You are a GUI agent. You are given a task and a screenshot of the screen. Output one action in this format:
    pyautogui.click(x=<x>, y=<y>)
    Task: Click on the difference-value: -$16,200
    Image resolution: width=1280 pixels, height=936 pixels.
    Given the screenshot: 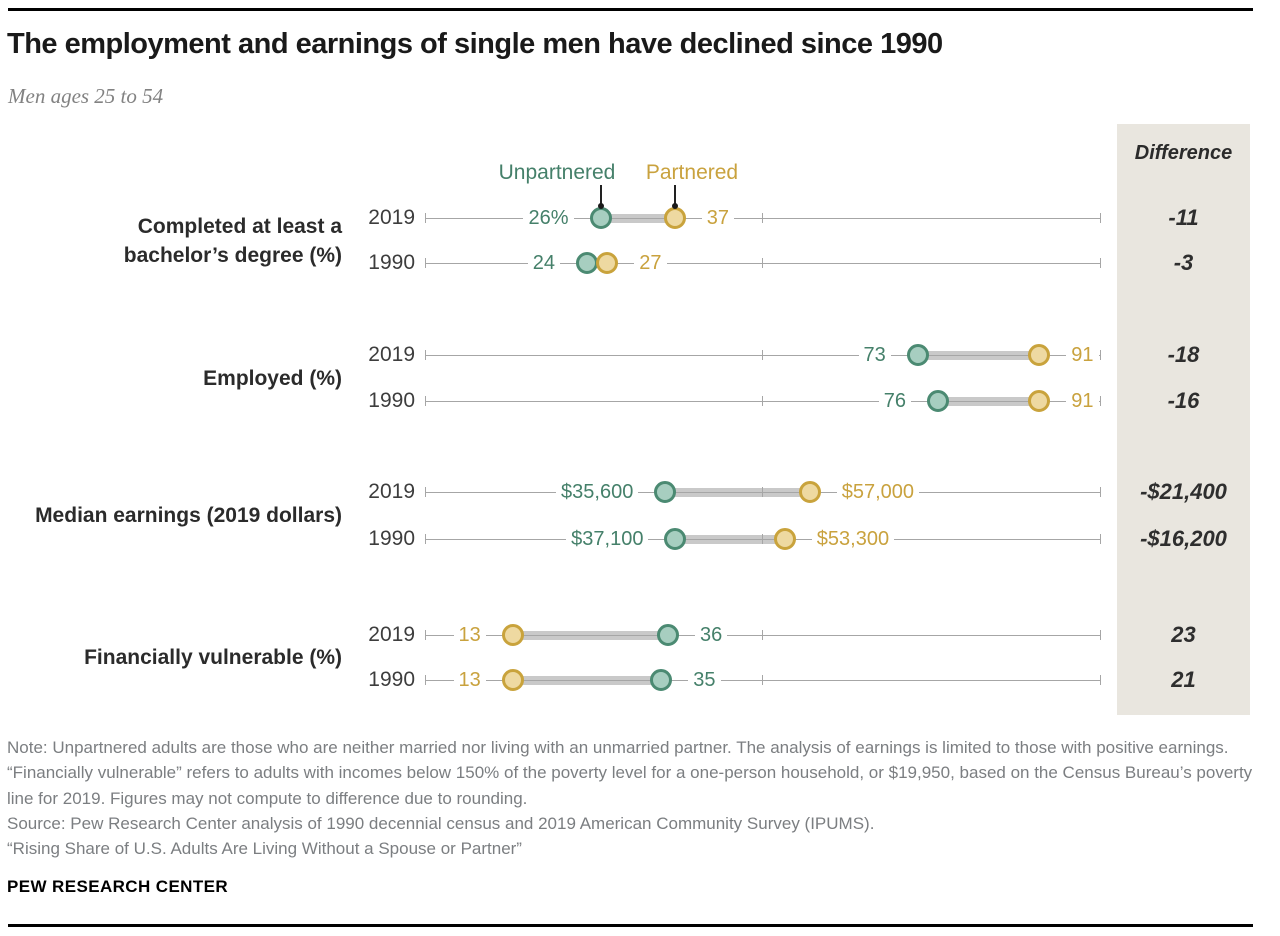 What is the action you would take?
    pyautogui.click(x=1183, y=538)
    